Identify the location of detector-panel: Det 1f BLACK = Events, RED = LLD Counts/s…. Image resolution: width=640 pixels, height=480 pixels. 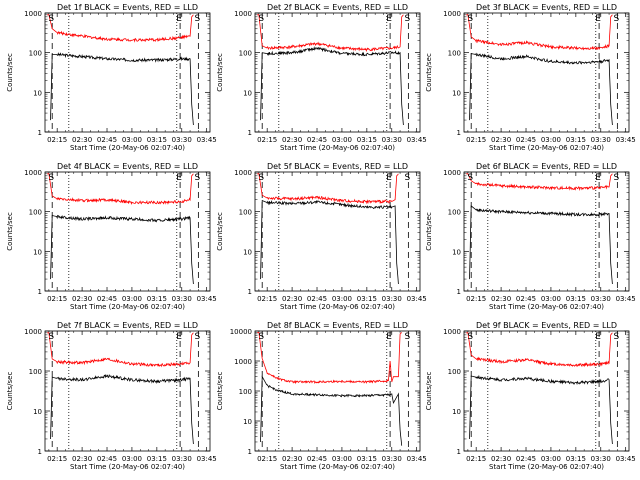
(111, 77).